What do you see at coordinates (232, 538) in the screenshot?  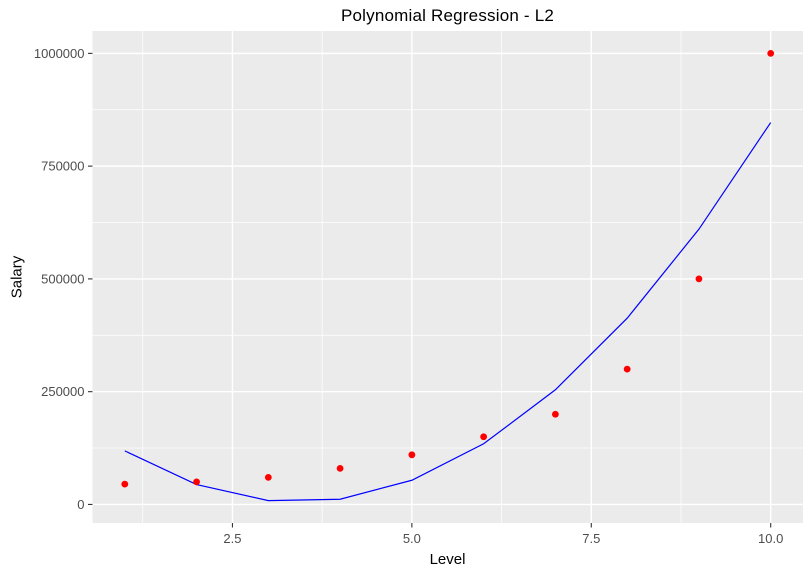 I see `x-tick-label: 2.5` at bounding box center [232, 538].